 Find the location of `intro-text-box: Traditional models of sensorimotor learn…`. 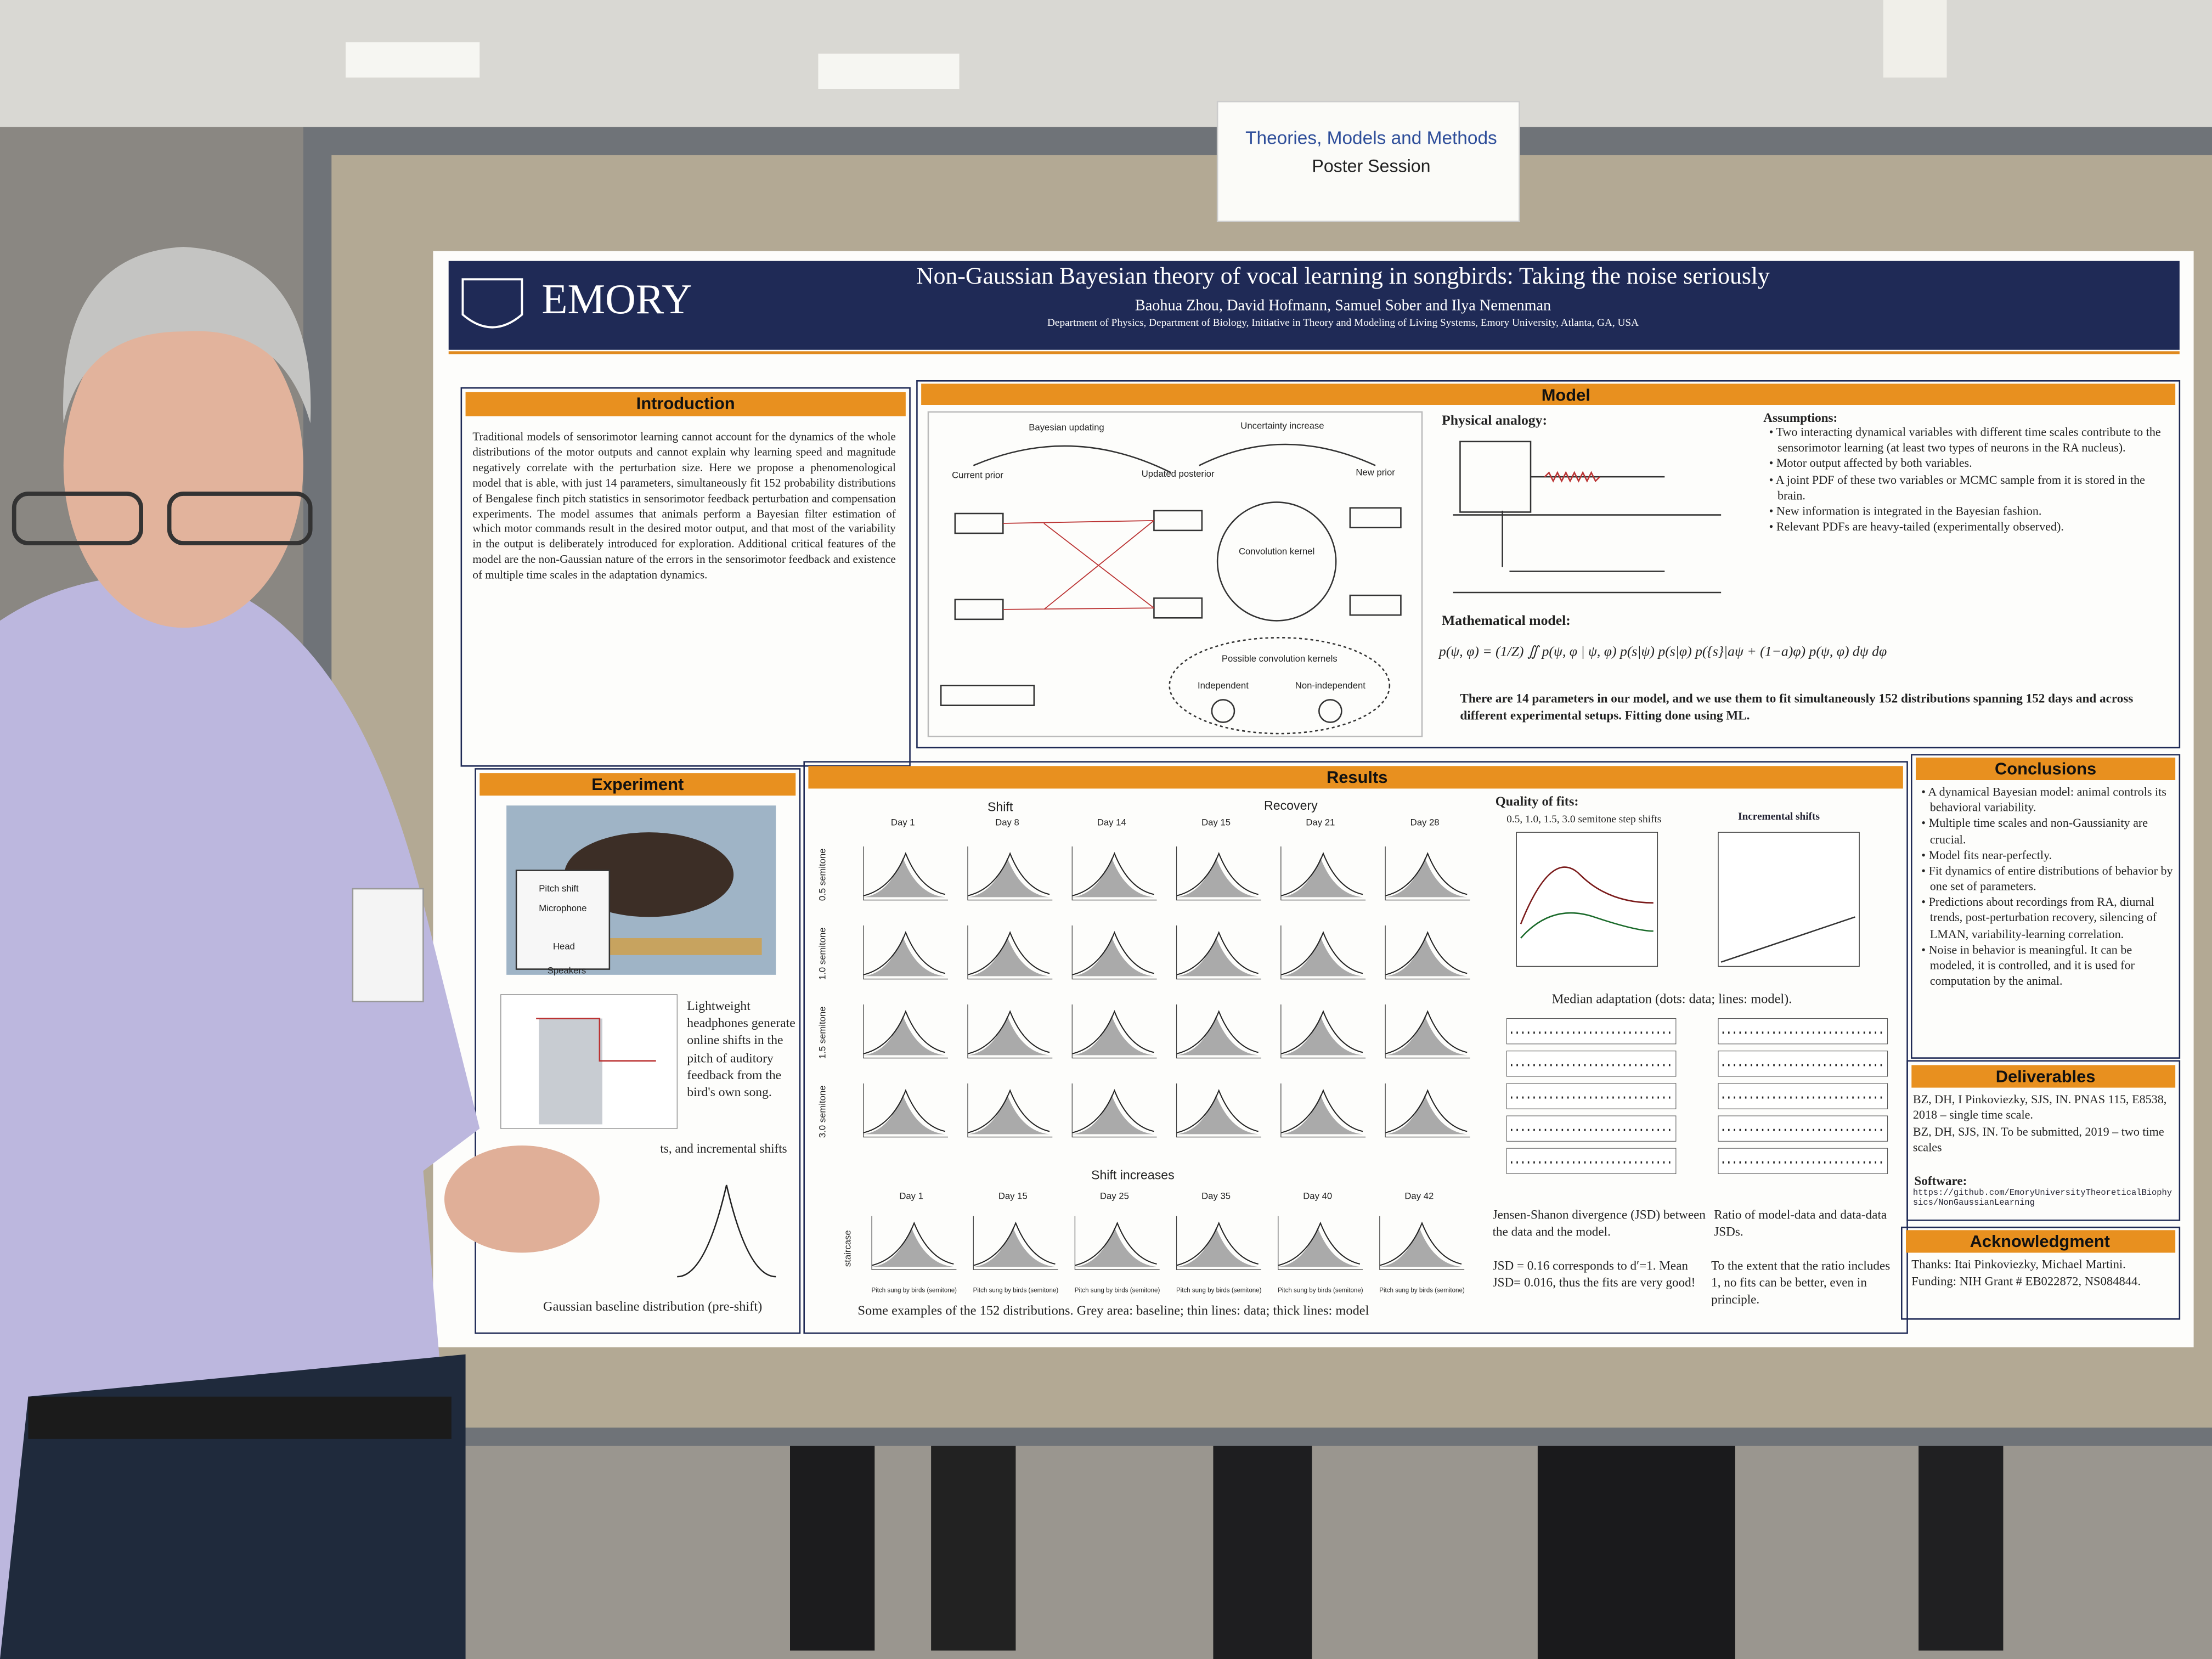

intro-text-box: Traditional models of sensorimotor learn… is located at coordinates (684, 506).